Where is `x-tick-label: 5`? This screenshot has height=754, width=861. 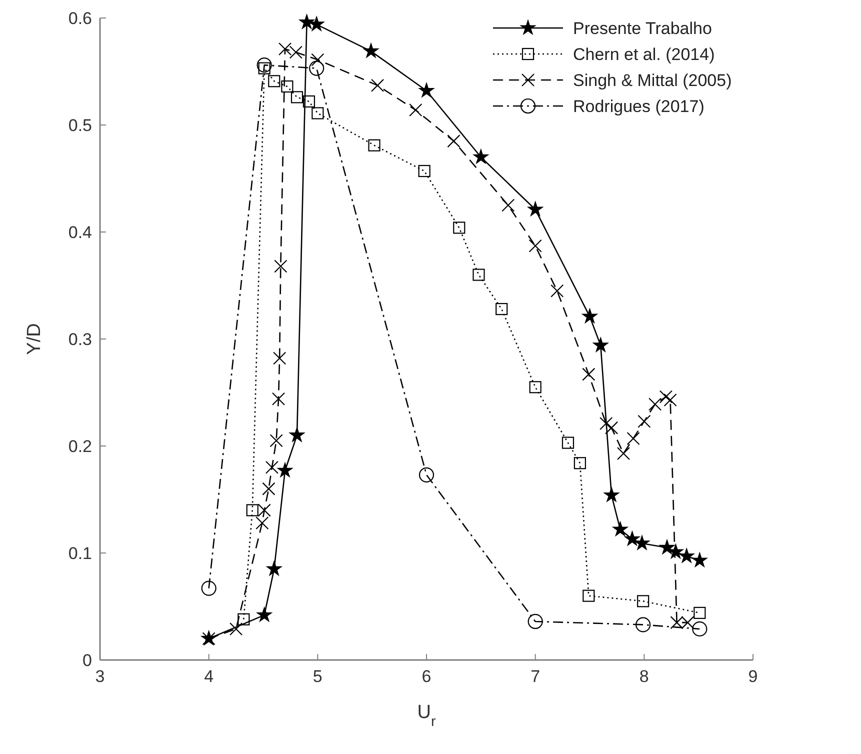
x-tick-label: 5 is located at coordinates (317, 676).